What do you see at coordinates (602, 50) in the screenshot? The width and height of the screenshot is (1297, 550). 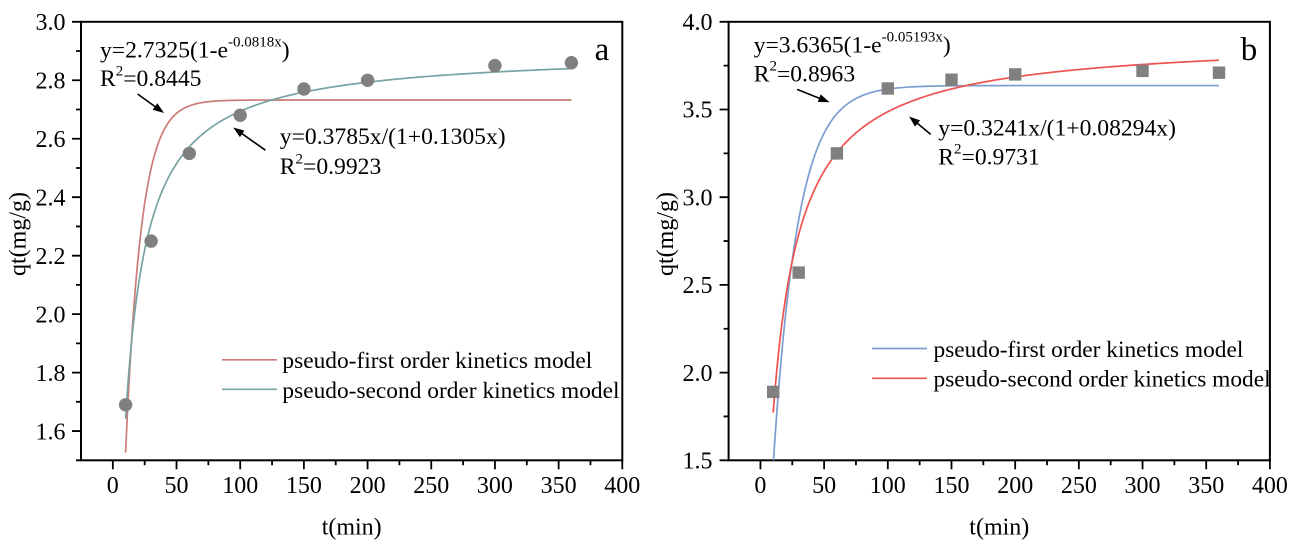 I see `svg-text: a` at bounding box center [602, 50].